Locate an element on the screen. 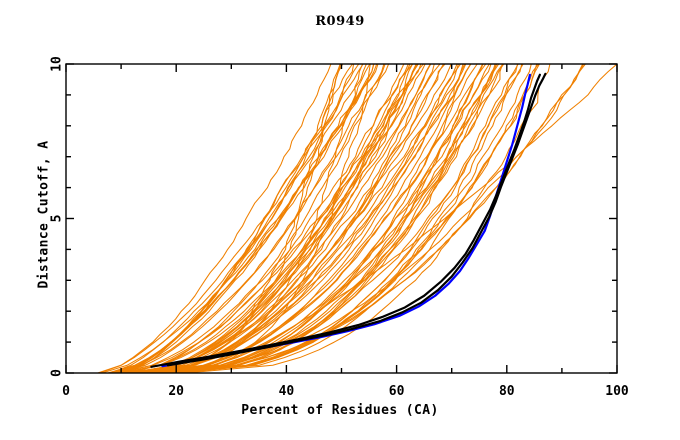 The image size is (680, 440). chart-title: R0949 is located at coordinates (340, 21).